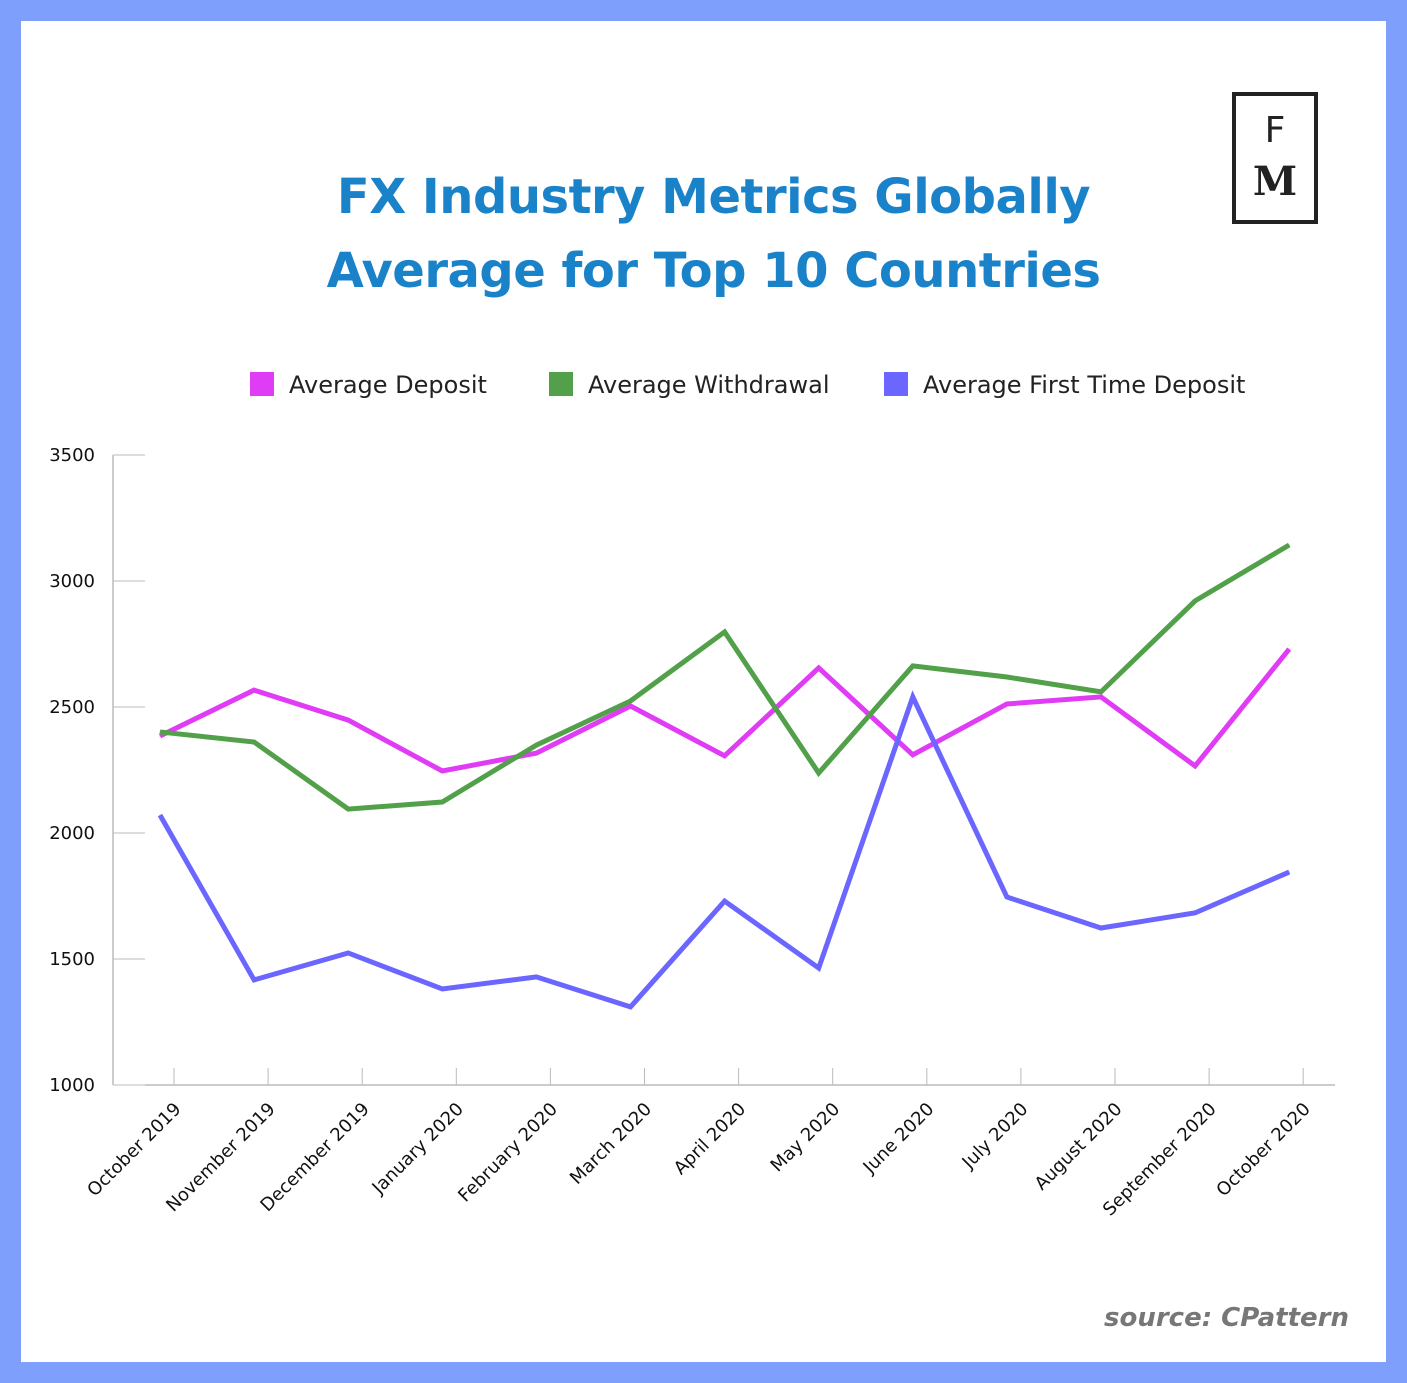 Image resolution: width=1407 pixels, height=1383 pixels. Describe the element at coordinates (1084, 385) in the screenshot. I see `legend-label: Average First Time Deposit` at that location.